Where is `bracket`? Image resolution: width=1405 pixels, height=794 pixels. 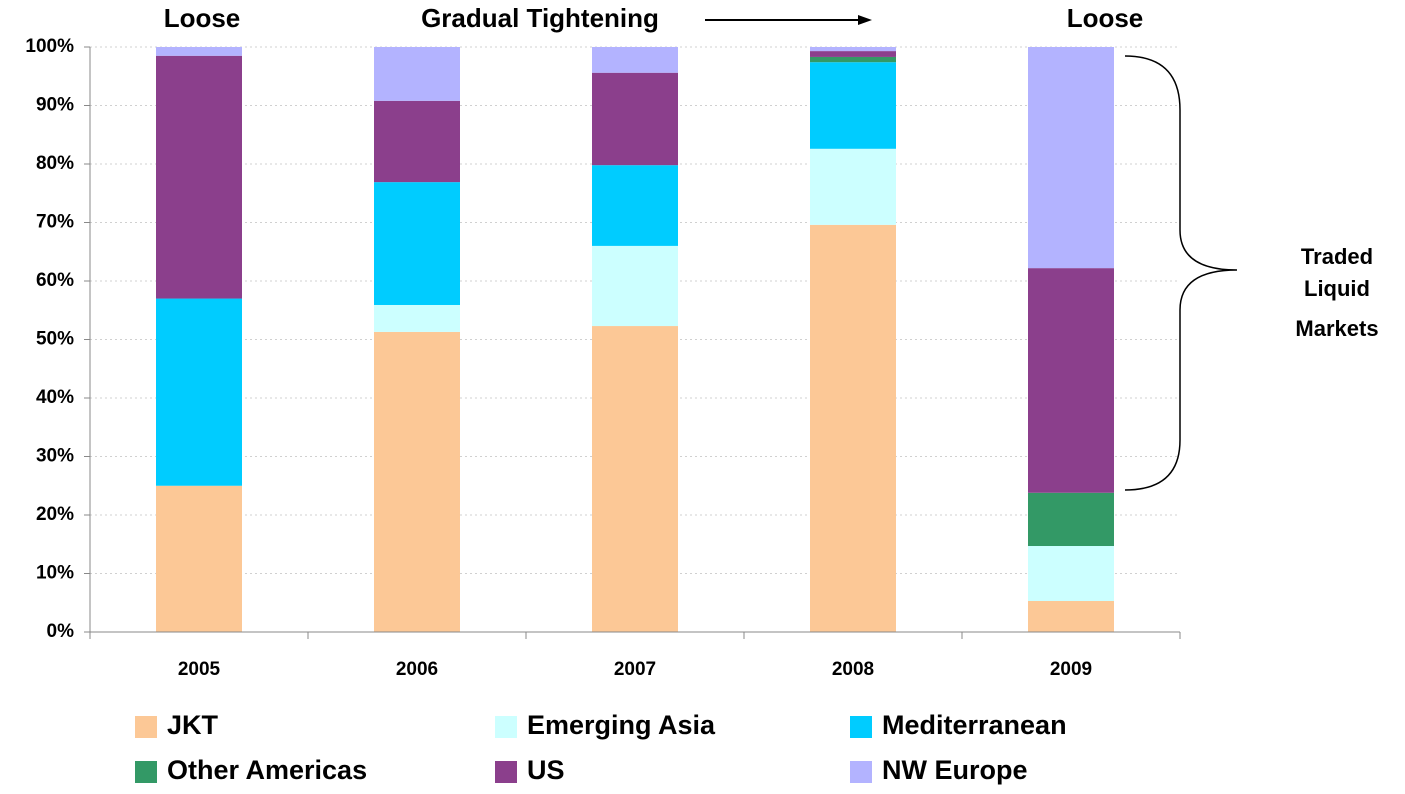
bracket is located at coordinates (1181, 273).